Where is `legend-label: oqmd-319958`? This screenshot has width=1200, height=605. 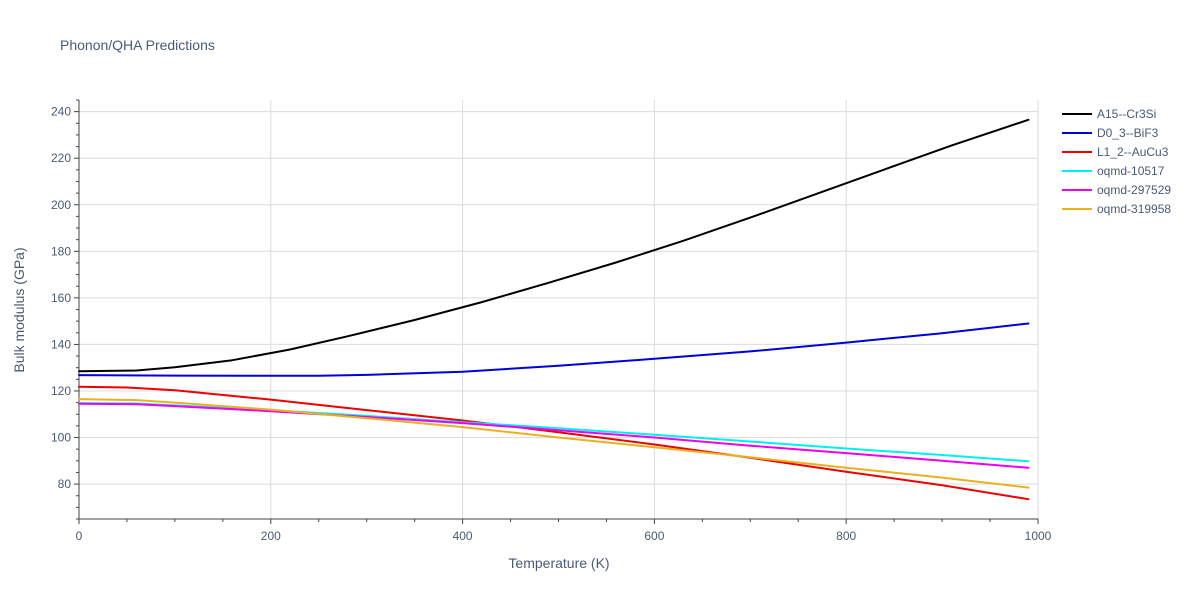
legend-label: oqmd-319958 is located at coordinates (1134, 209).